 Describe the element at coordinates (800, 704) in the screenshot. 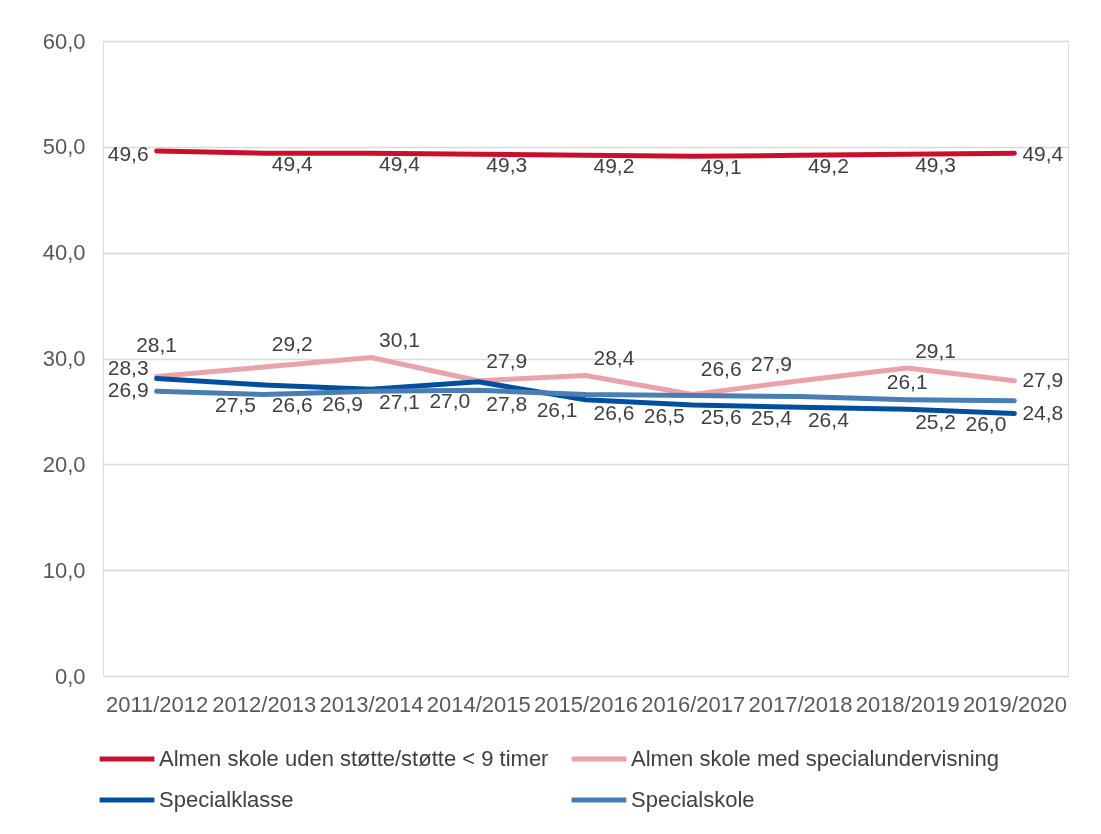

I see `x-tick-label: 2017/2018` at that location.